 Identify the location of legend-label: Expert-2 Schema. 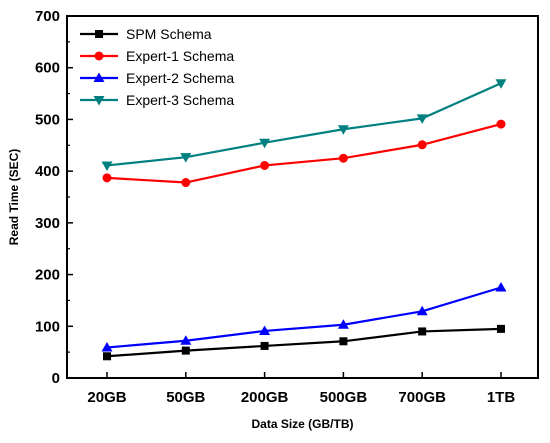
(180, 78).